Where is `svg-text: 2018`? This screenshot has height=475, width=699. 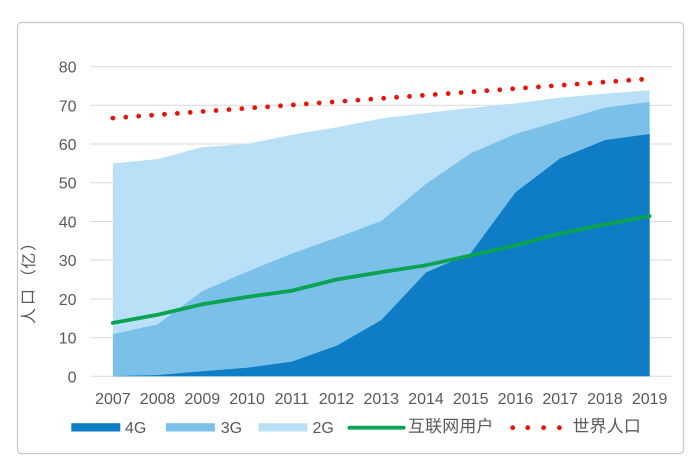
svg-text: 2018 is located at coordinates (605, 399).